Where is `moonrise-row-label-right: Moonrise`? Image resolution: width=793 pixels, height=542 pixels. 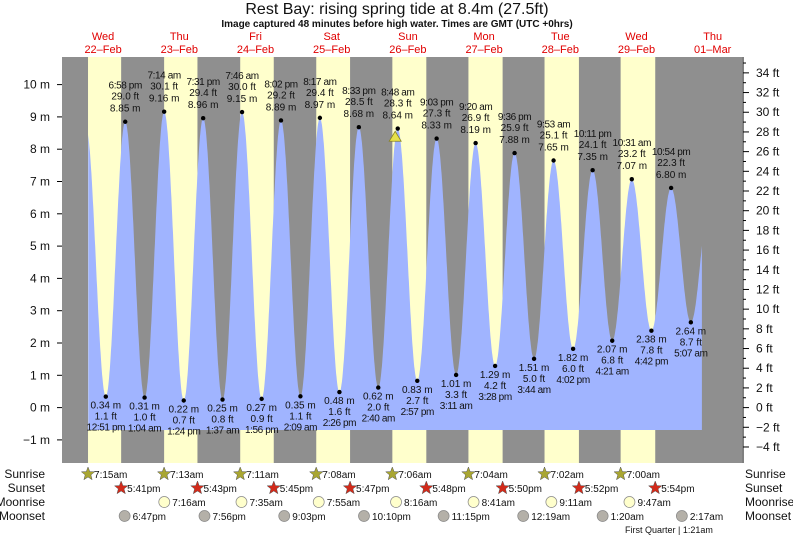 moonrise-row-label-right: Moonrise is located at coordinates (769, 502).